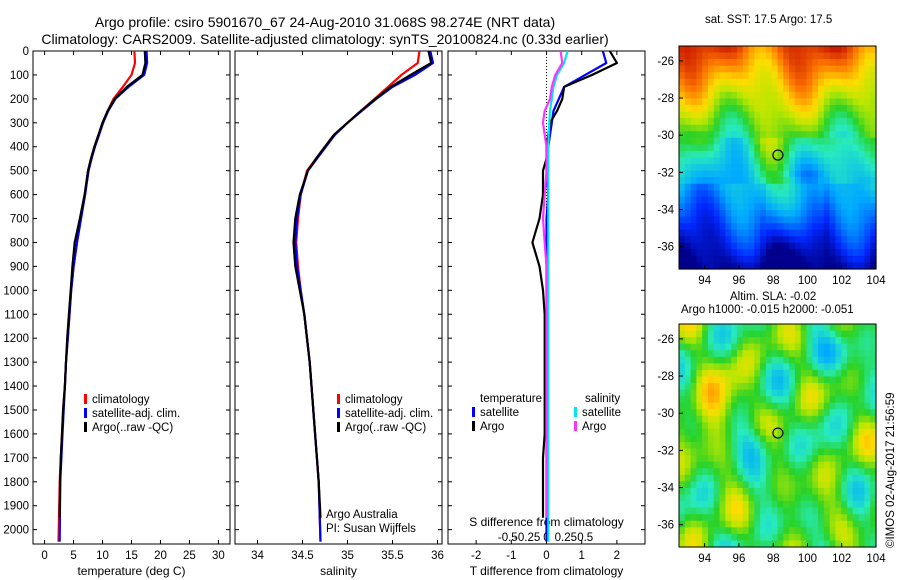 The width and height of the screenshot is (900, 580). What do you see at coordinates (778, 436) in the screenshot?
I see `sla-map-field` at bounding box center [778, 436].